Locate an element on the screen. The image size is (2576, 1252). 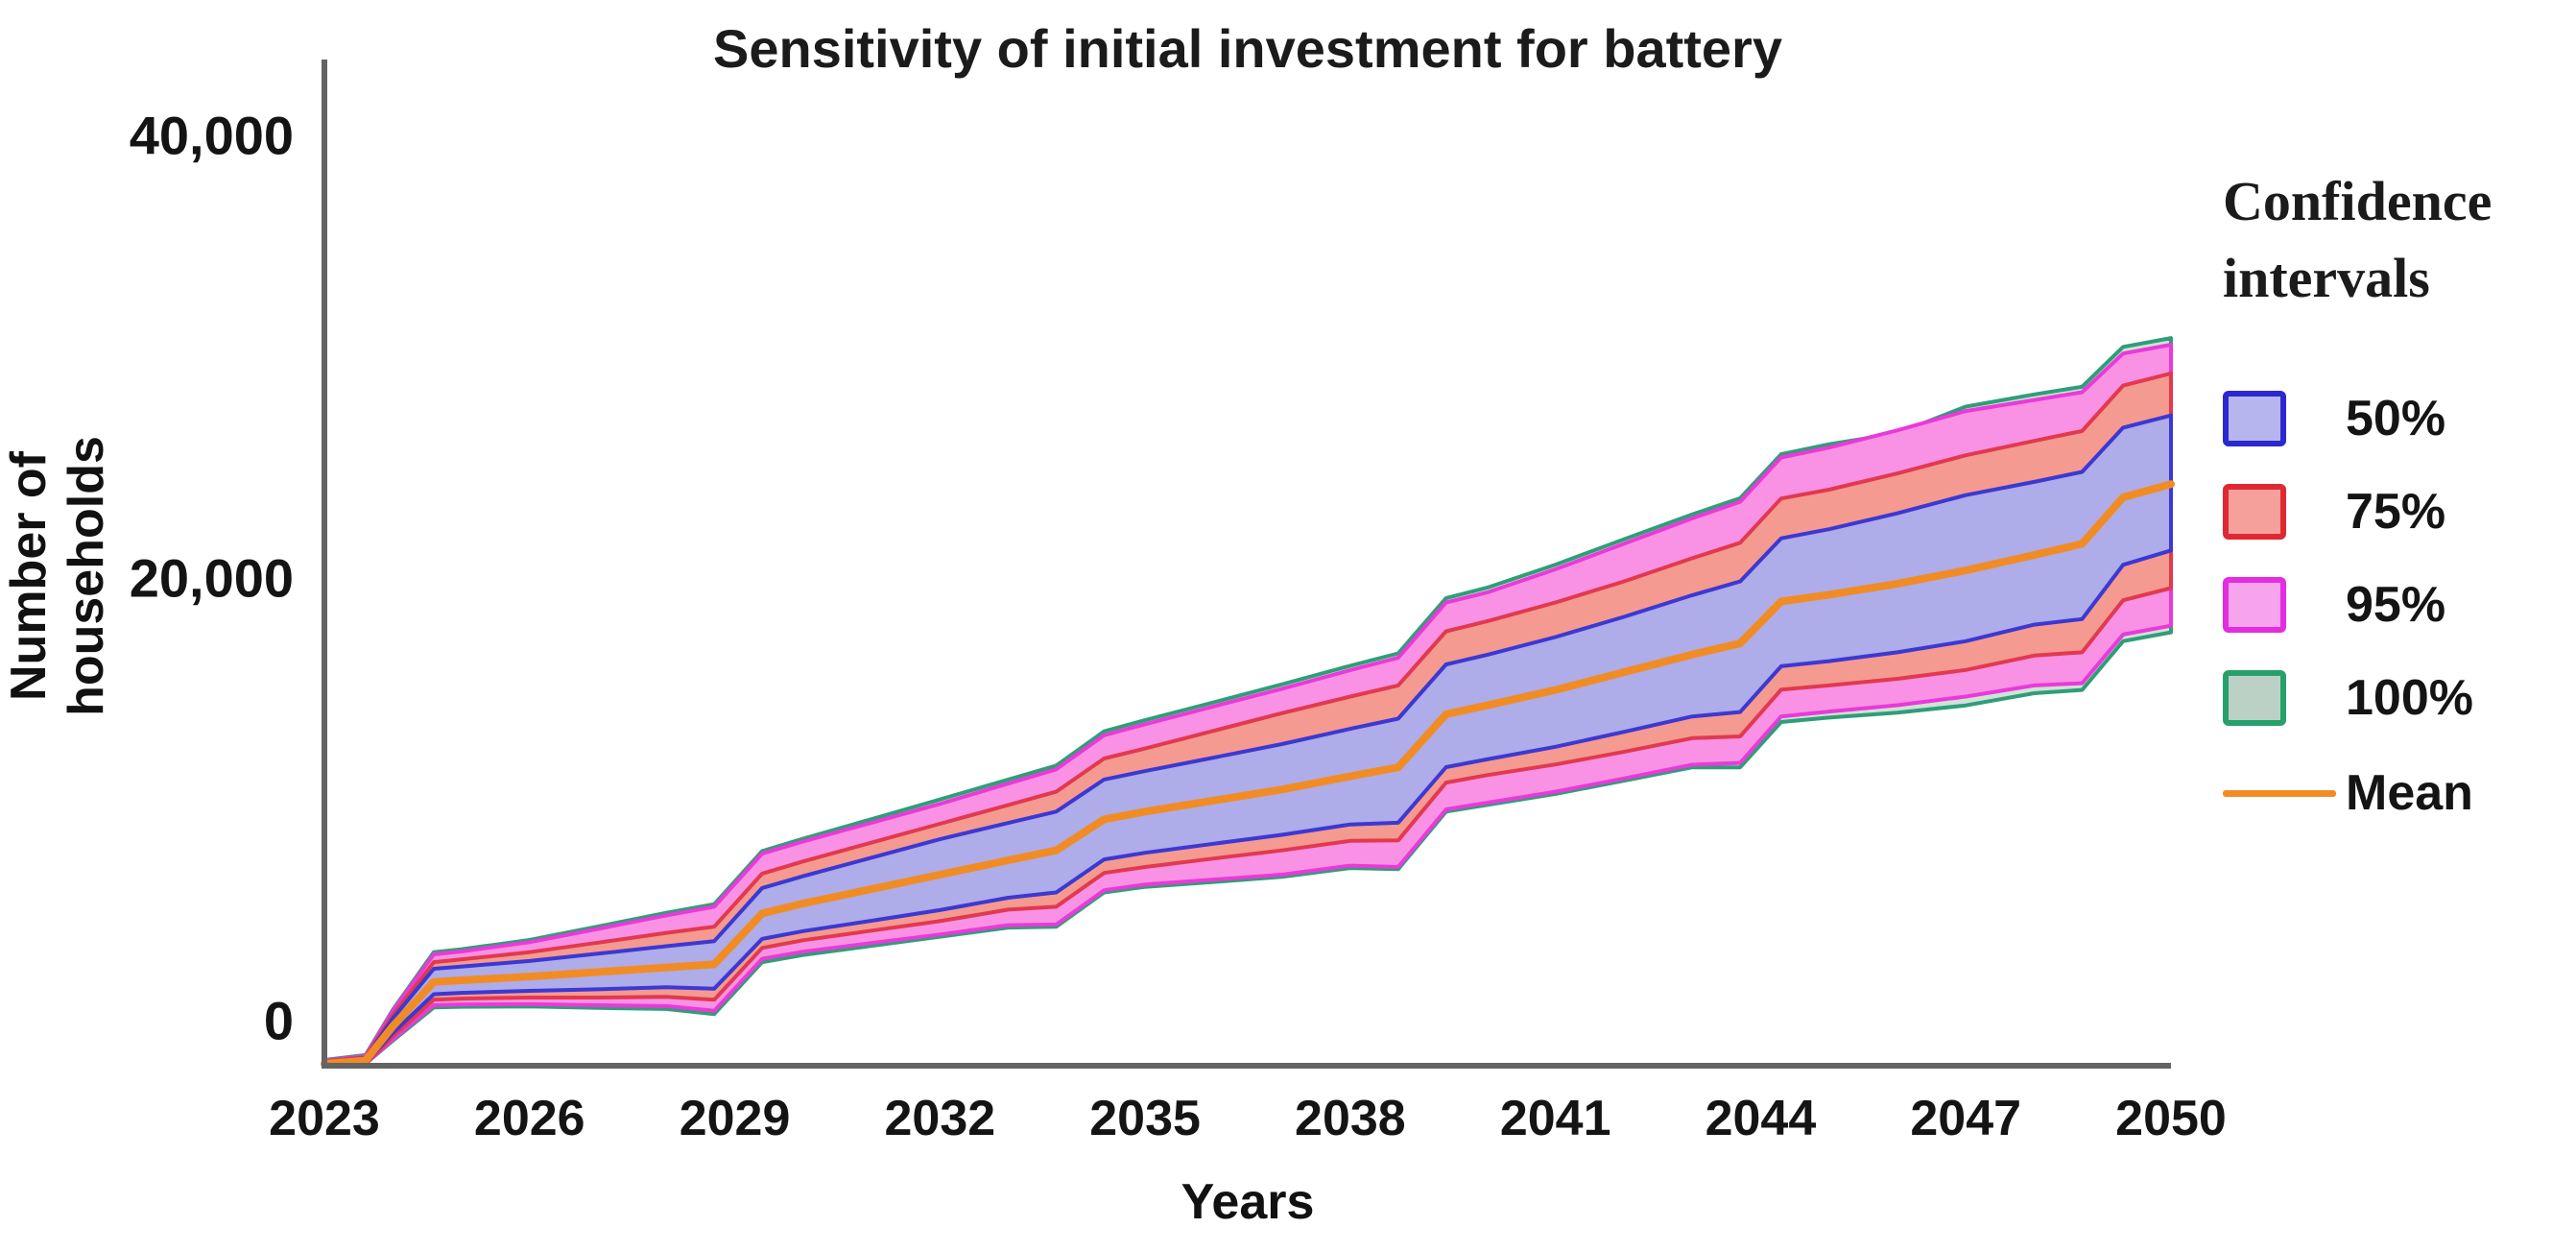
legend-title: Confidence intervals is located at coordinates (2395, 240).